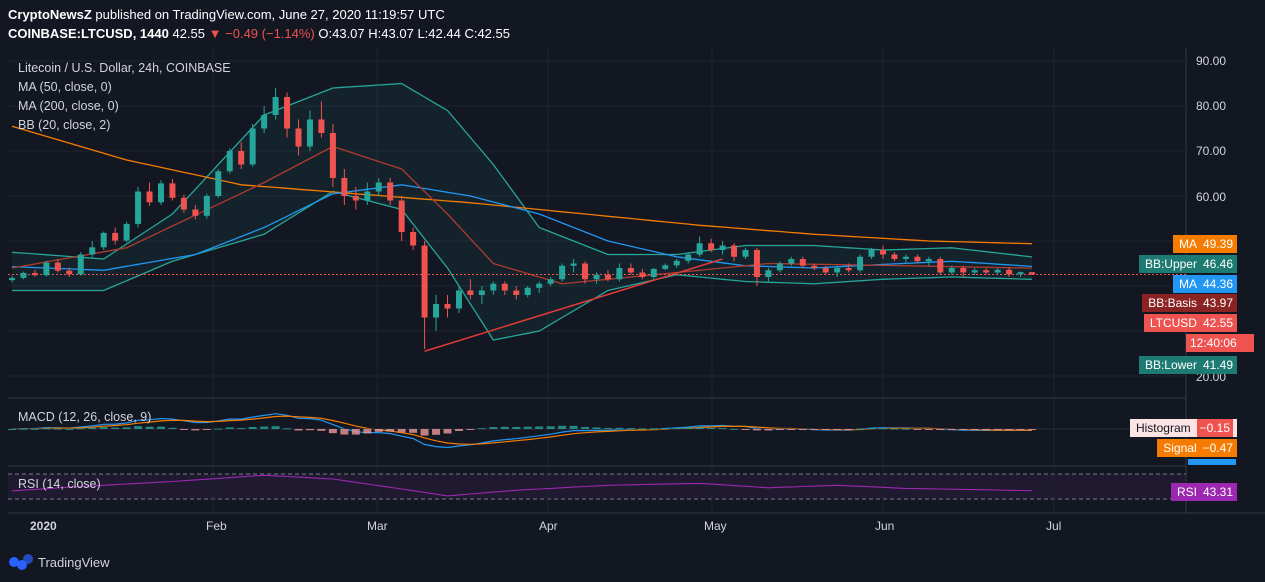 This screenshot has height=582, width=1265. Describe the element at coordinates (885, 526) in the screenshot. I see `time-tick: Jun` at that location.